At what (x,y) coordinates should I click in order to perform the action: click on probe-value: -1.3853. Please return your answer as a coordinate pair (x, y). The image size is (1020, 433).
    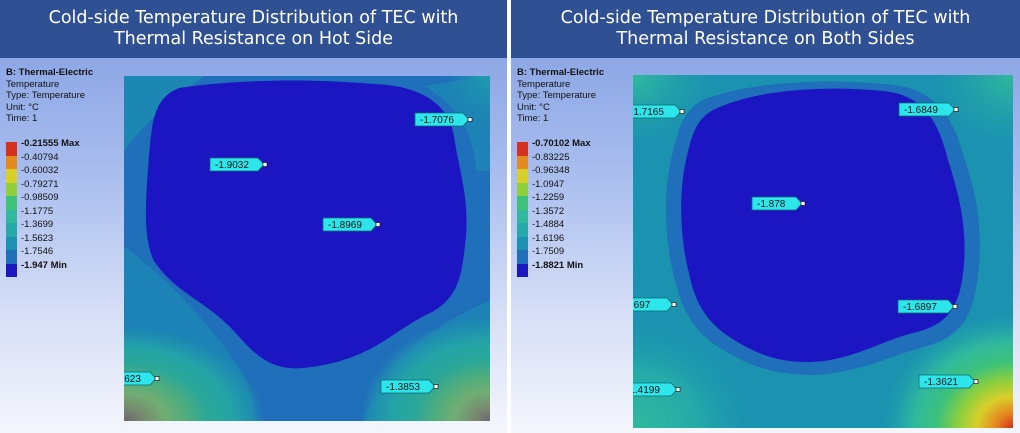
    Looking at the image, I should click on (403, 387).